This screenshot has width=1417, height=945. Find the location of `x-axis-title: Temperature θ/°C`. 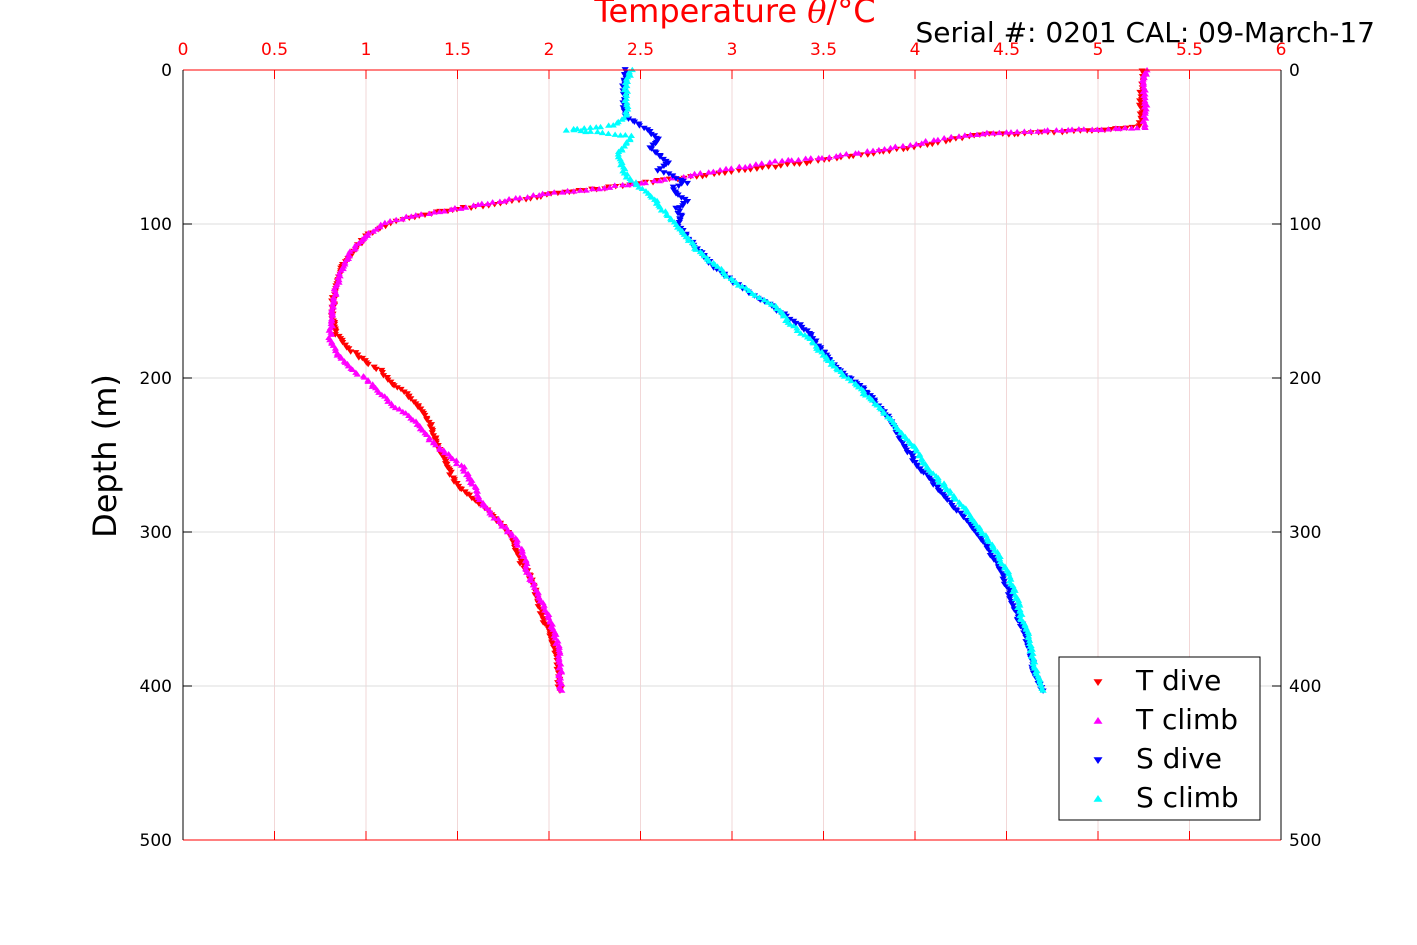

x-axis-title: Temperature θ/°C is located at coordinates (734, 15).